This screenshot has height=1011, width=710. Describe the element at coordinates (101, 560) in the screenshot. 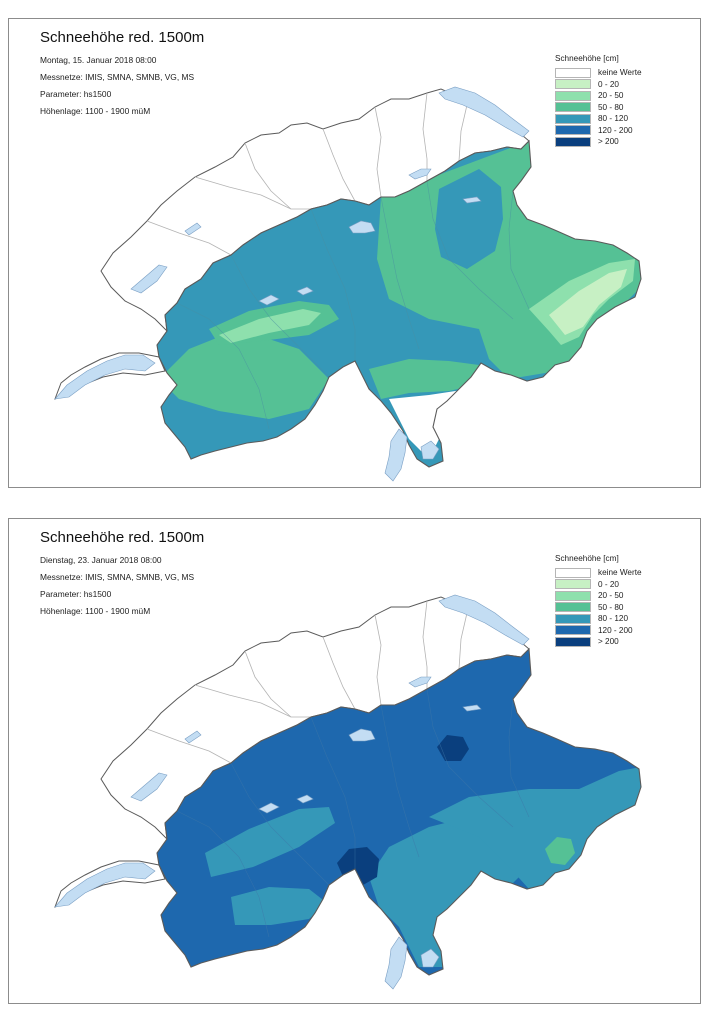

I see `map-date: Dienstag, 23. Januar 2018 08:00` at that location.